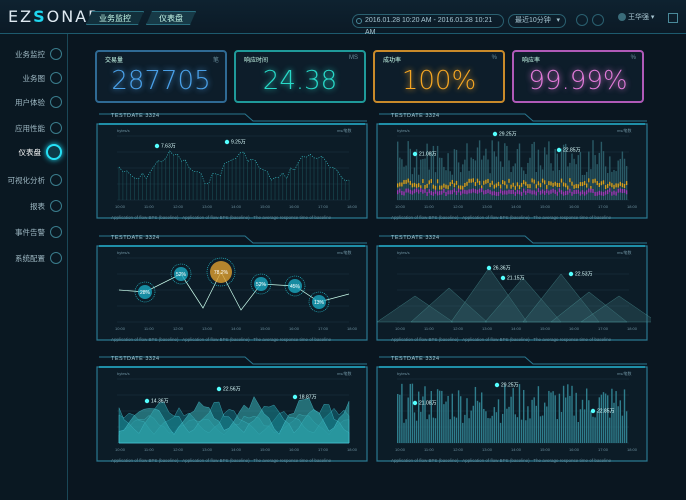  What do you see at coordinates (537, 21) in the screenshot?
I see `time-range-select: 最近10分钟 ▾` at bounding box center [537, 21].